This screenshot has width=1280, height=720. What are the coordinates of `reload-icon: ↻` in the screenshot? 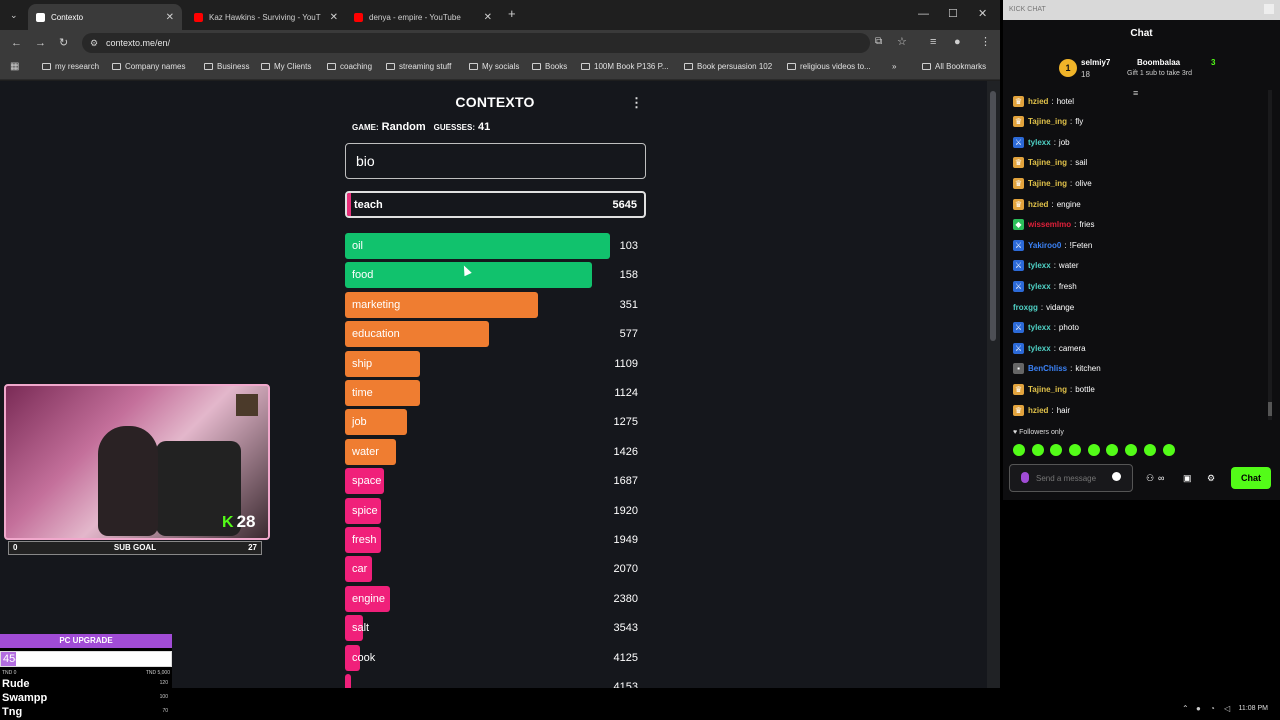 It's located at (64, 43).